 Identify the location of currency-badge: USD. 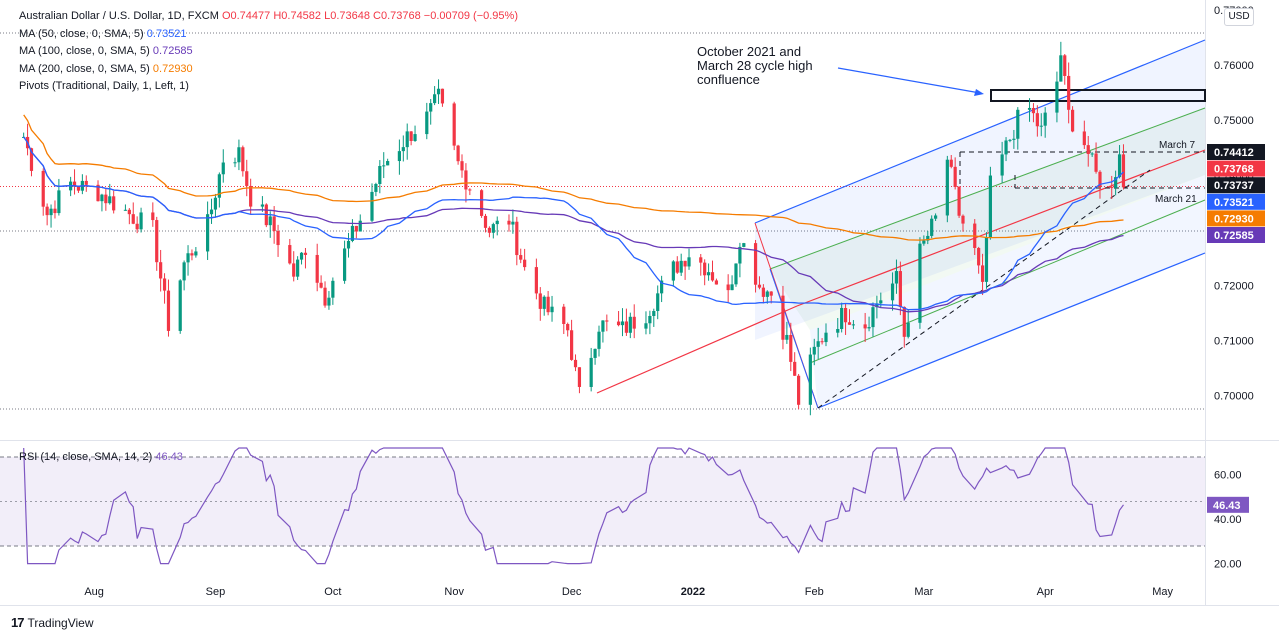
(1239, 17).